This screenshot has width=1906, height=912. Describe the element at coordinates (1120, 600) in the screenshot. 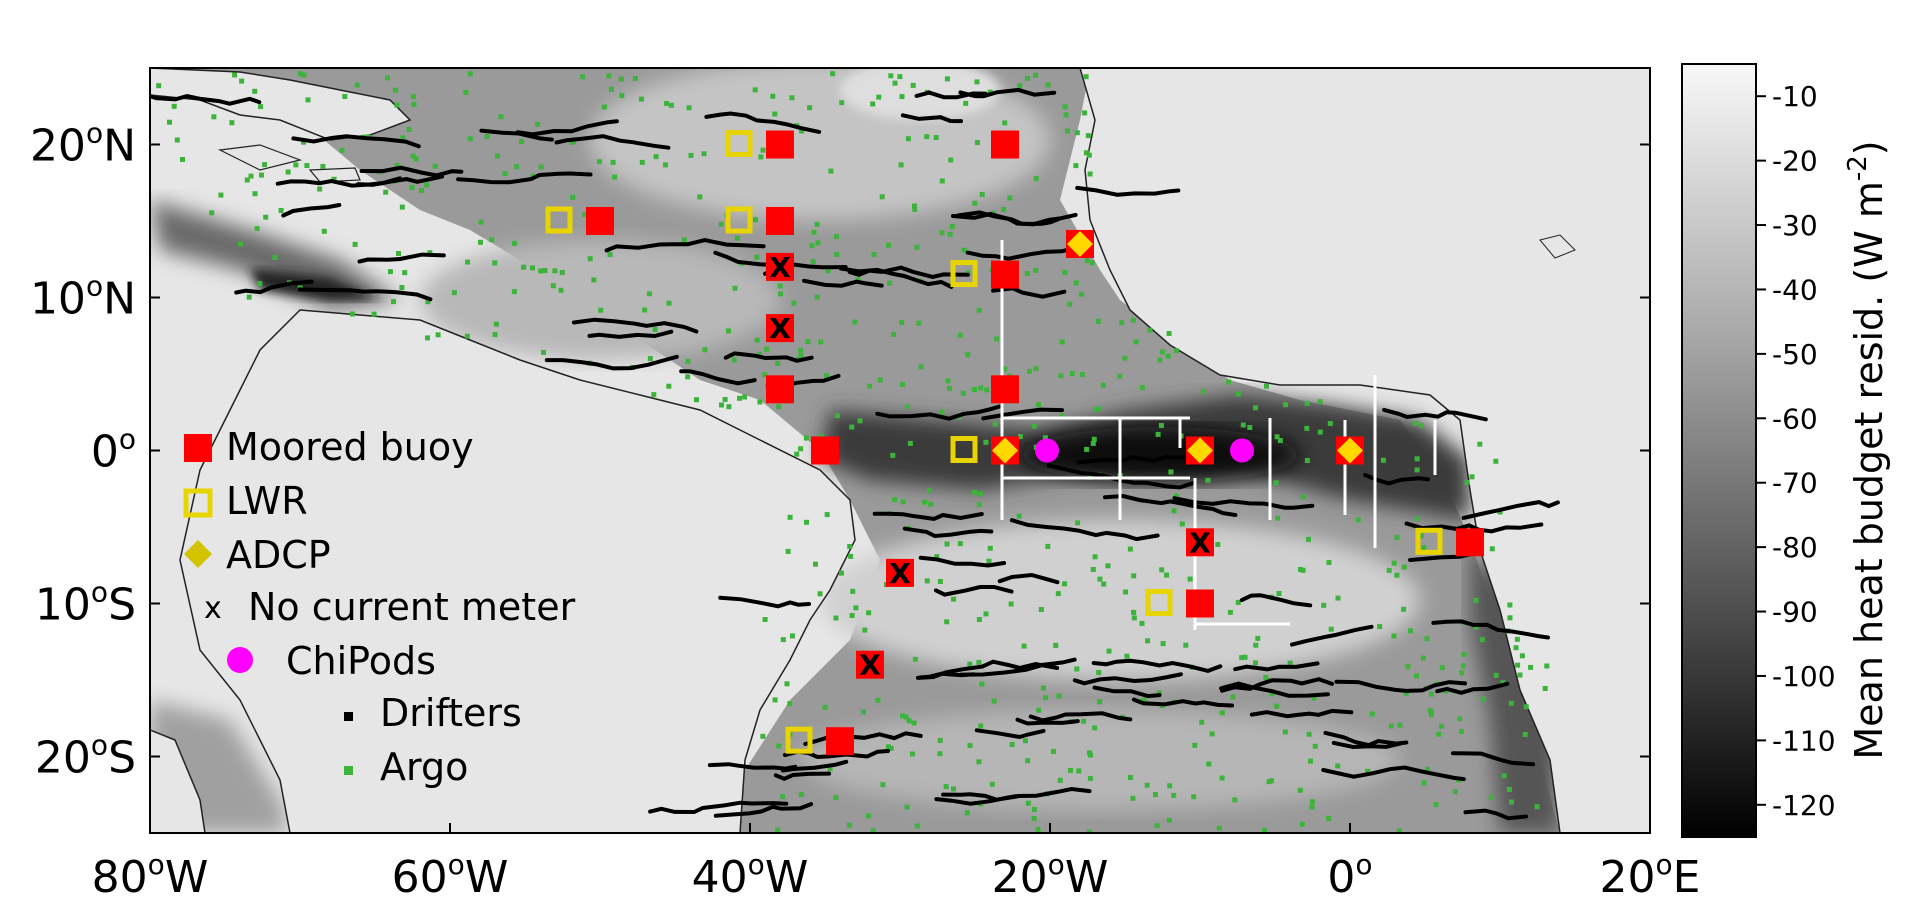

I see `south-gyre-light` at that location.